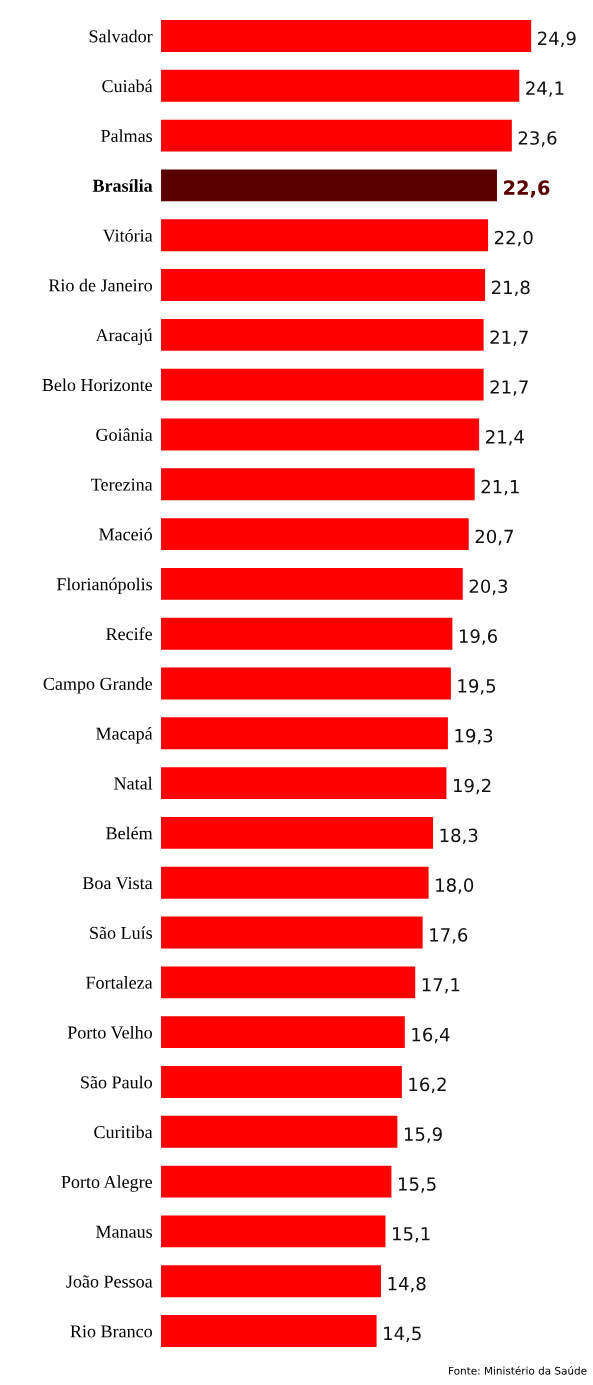 The height and width of the screenshot is (1385, 593). Describe the element at coordinates (510, 288) in the screenshot. I see `data-label: 21,8` at that location.